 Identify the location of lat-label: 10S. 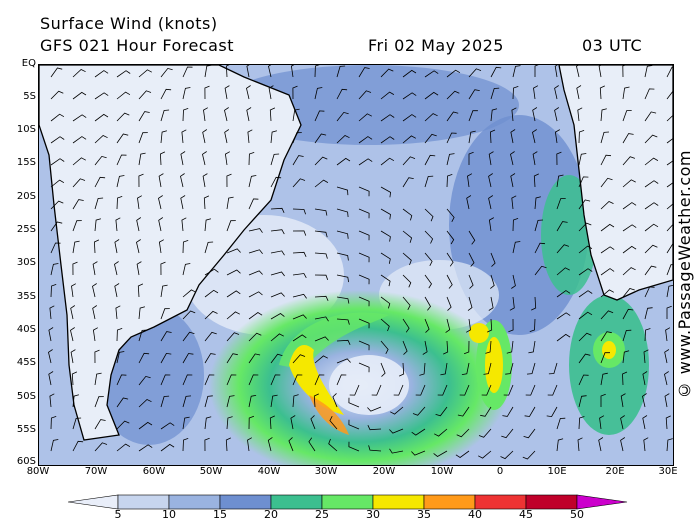
(26, 129).